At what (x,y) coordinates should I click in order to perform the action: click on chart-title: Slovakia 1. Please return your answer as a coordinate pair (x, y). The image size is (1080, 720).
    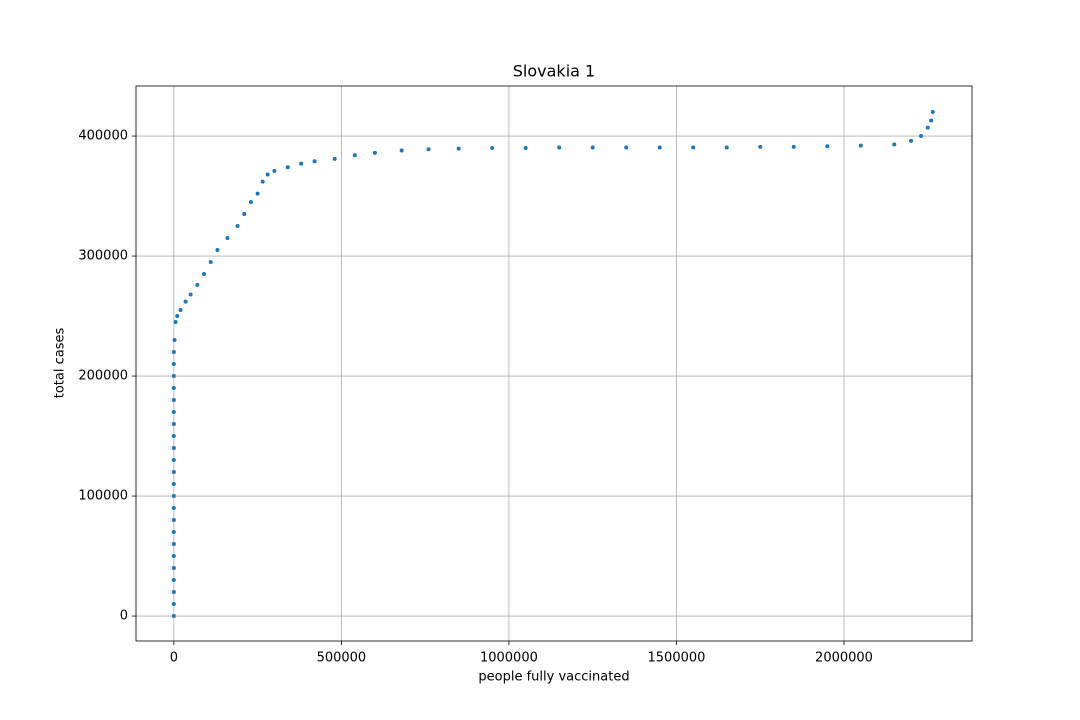
    Looking at the image, I should click on (554, 71).